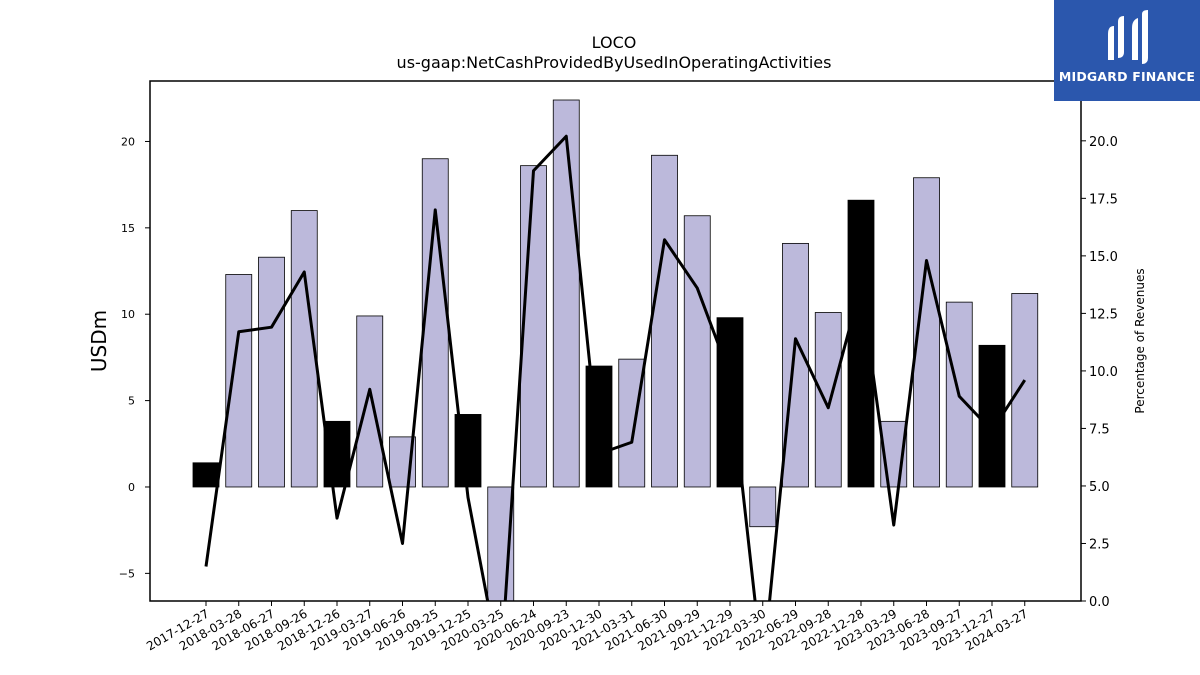 Image resolution: width=1200 pixels, height=675 pixels. I want to click on logo-text: MIDGARD FINANCE, so click(1127, 76).